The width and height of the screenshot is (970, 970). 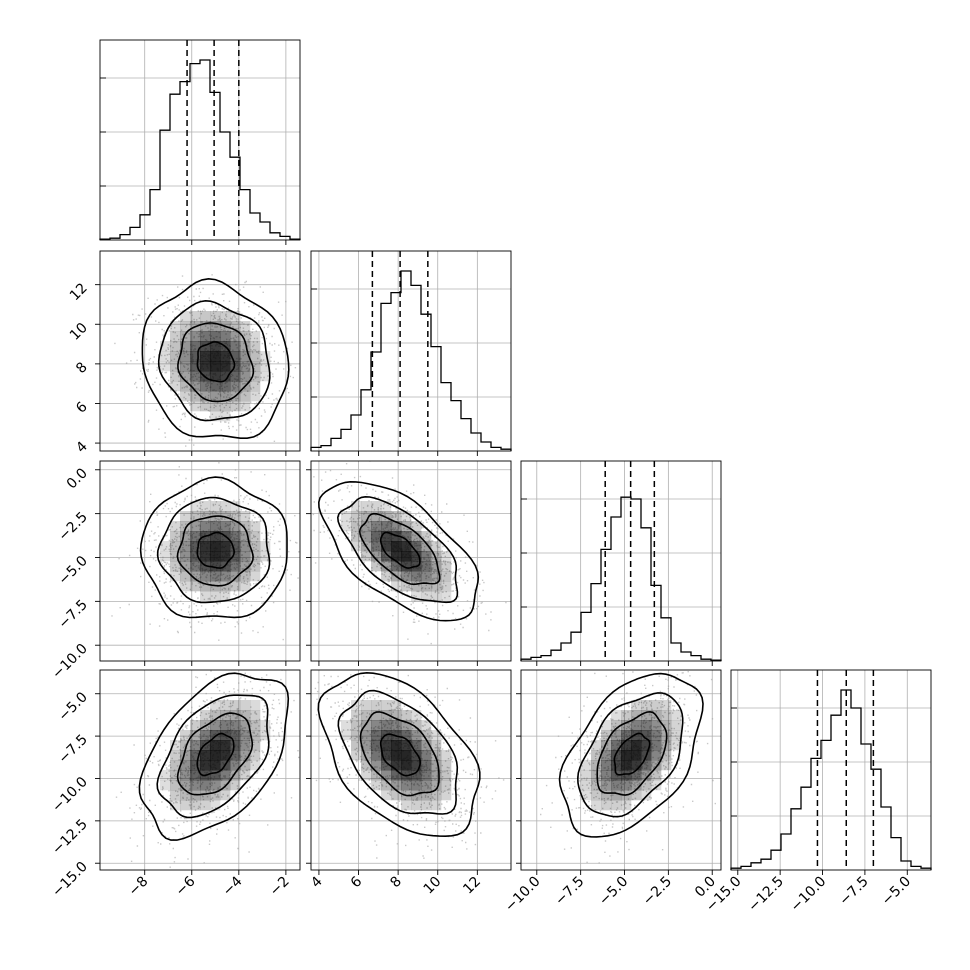 What do you see at coordinates (280, 887) in the screenshot?
I see `x-tick-label: −2` at bounding box center [280, 887].